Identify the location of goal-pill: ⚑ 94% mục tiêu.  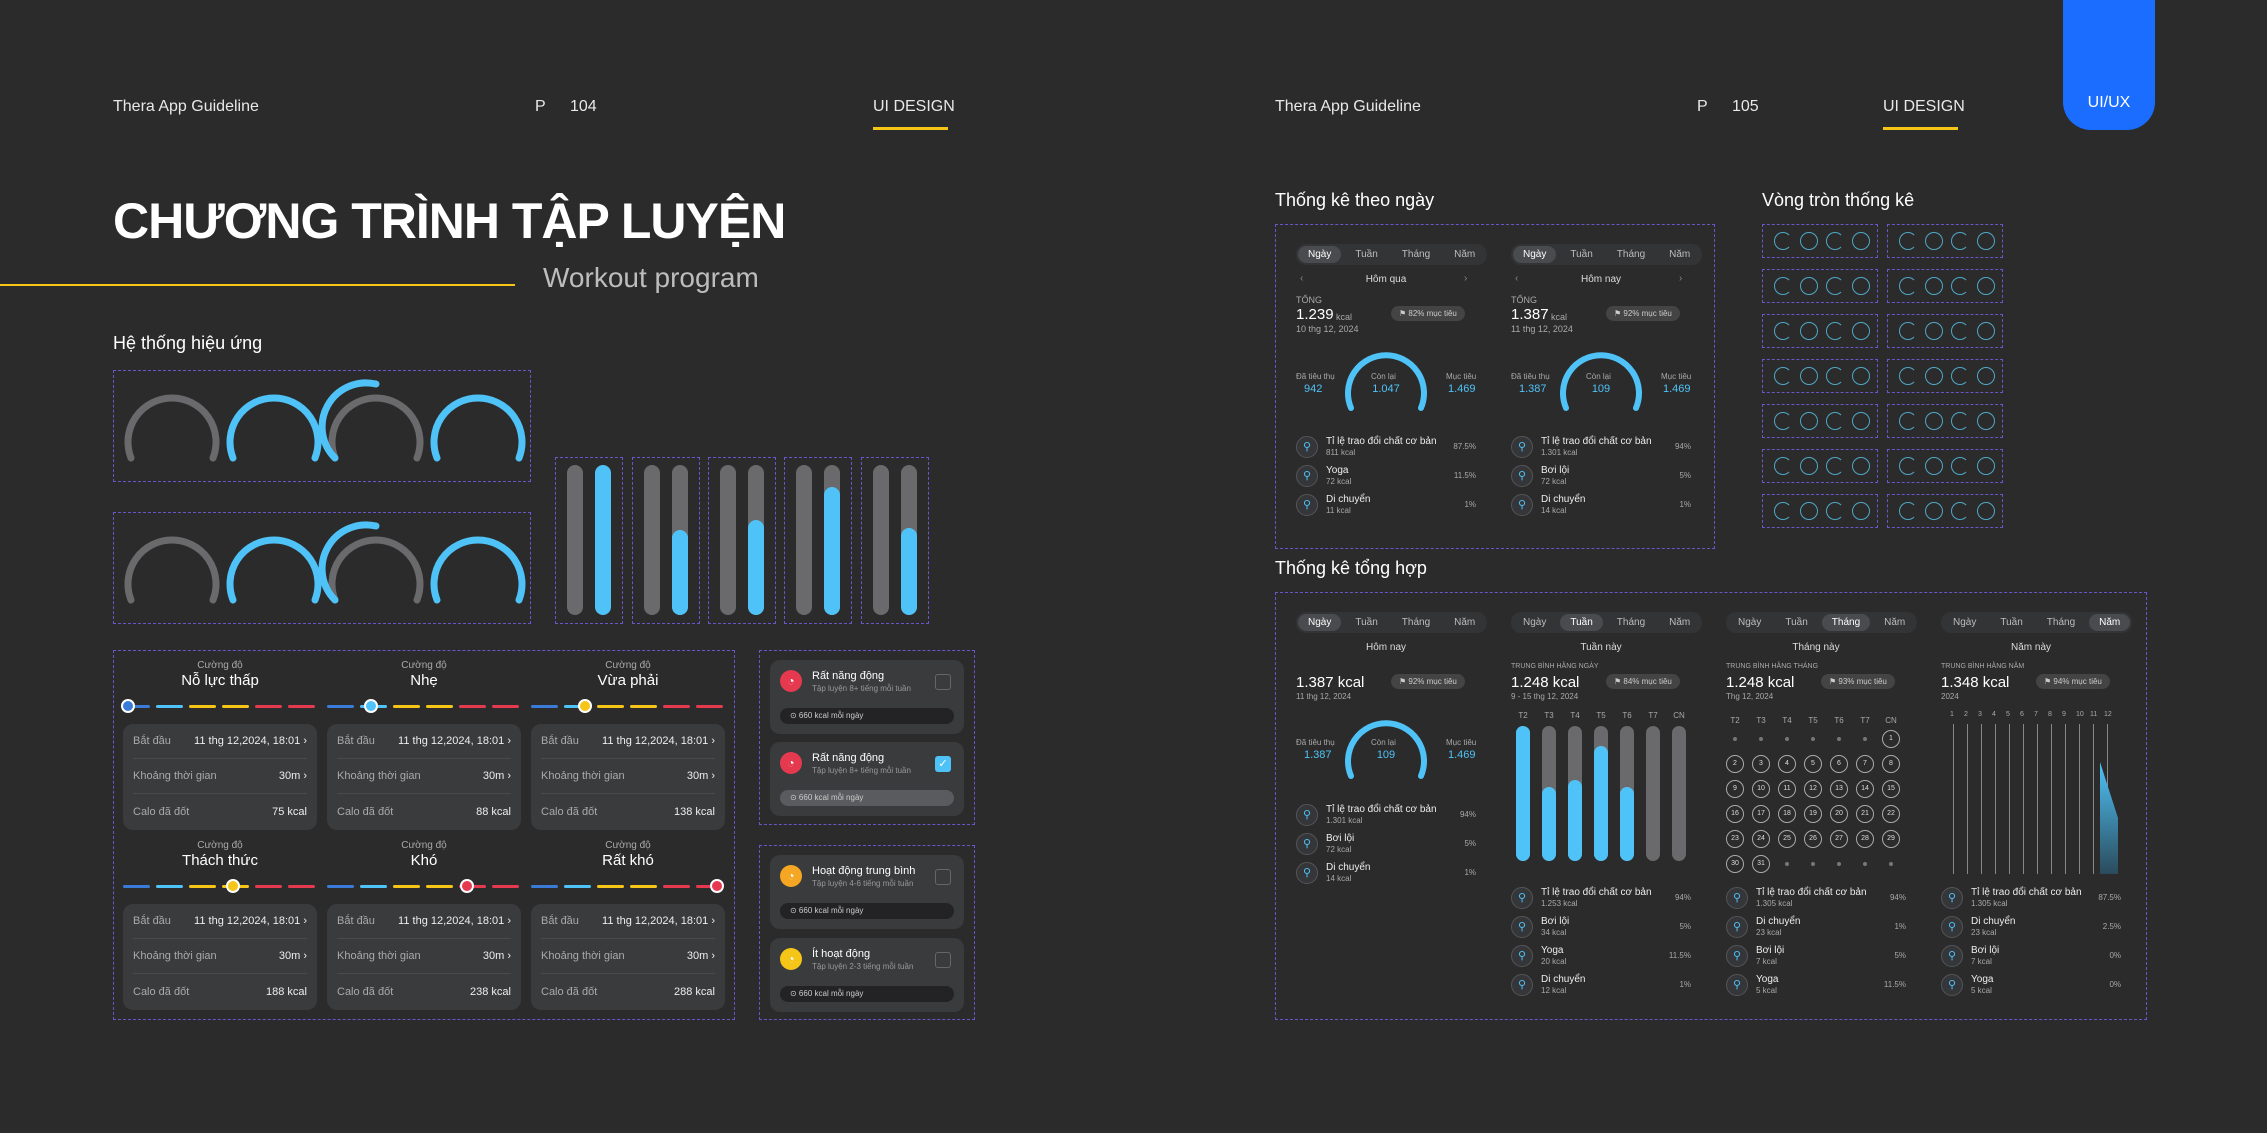
(2073, 681).